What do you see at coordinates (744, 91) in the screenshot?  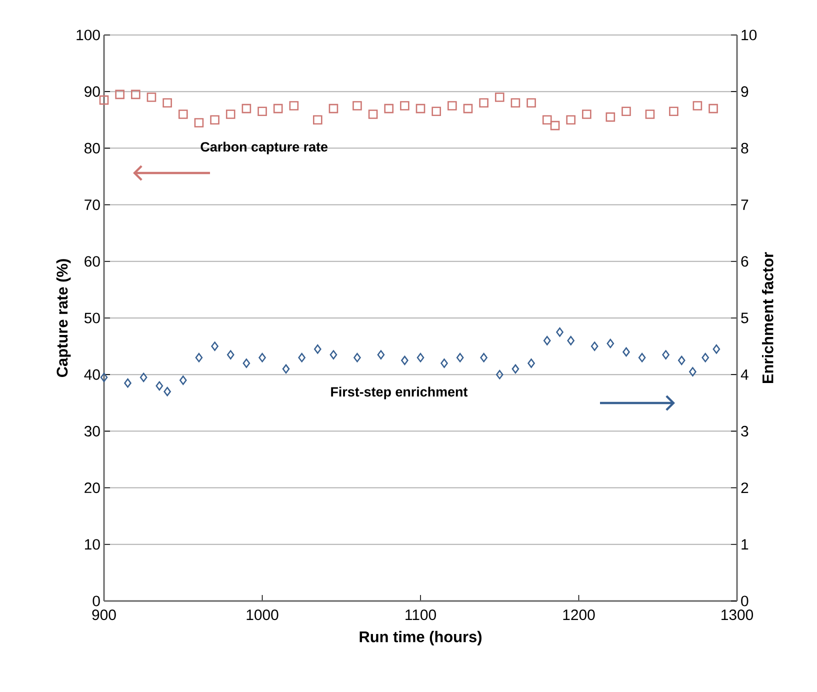 I see `y2-tick-label: 9` at bounding box center [744, 91].